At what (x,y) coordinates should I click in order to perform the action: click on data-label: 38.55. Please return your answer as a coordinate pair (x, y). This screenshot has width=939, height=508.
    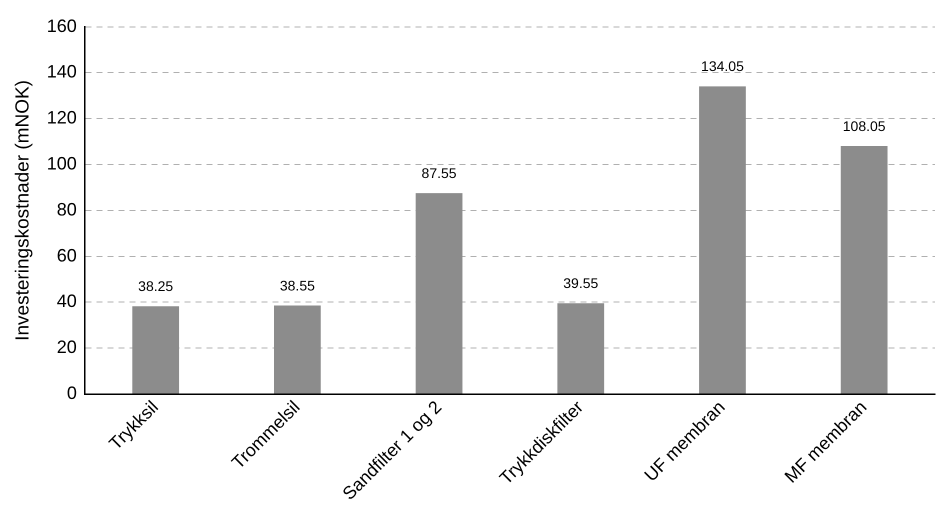
    Looking at the image, I should click on (298, 285).